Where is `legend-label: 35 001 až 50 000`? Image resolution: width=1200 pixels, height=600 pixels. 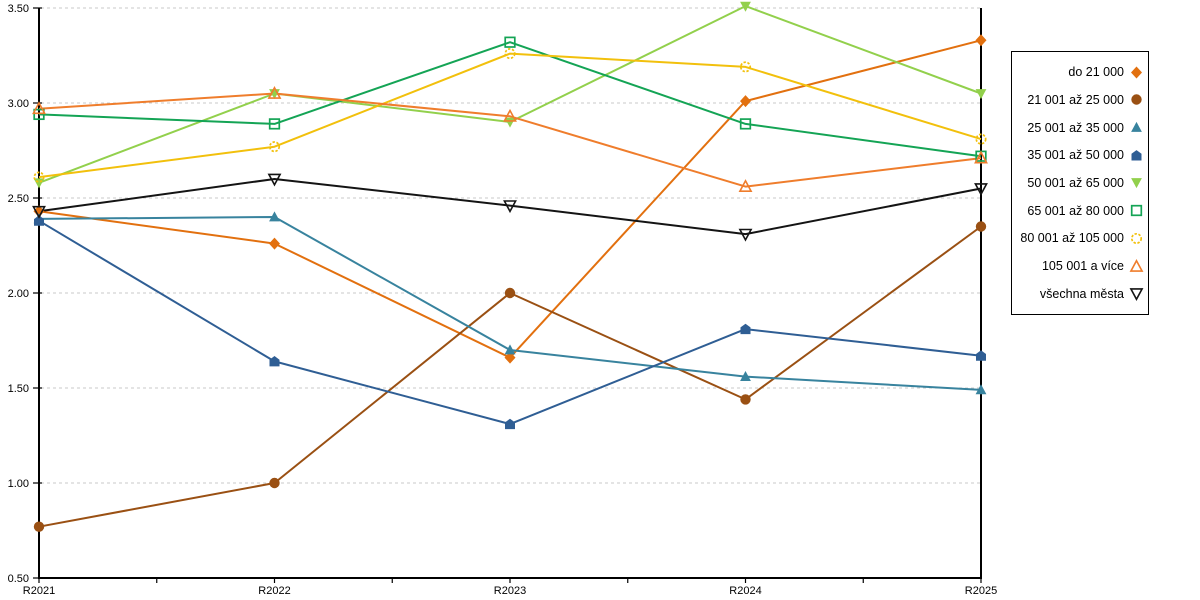 legend-label: 35 001 až 50 000 is located at coordinates (1075, 155).